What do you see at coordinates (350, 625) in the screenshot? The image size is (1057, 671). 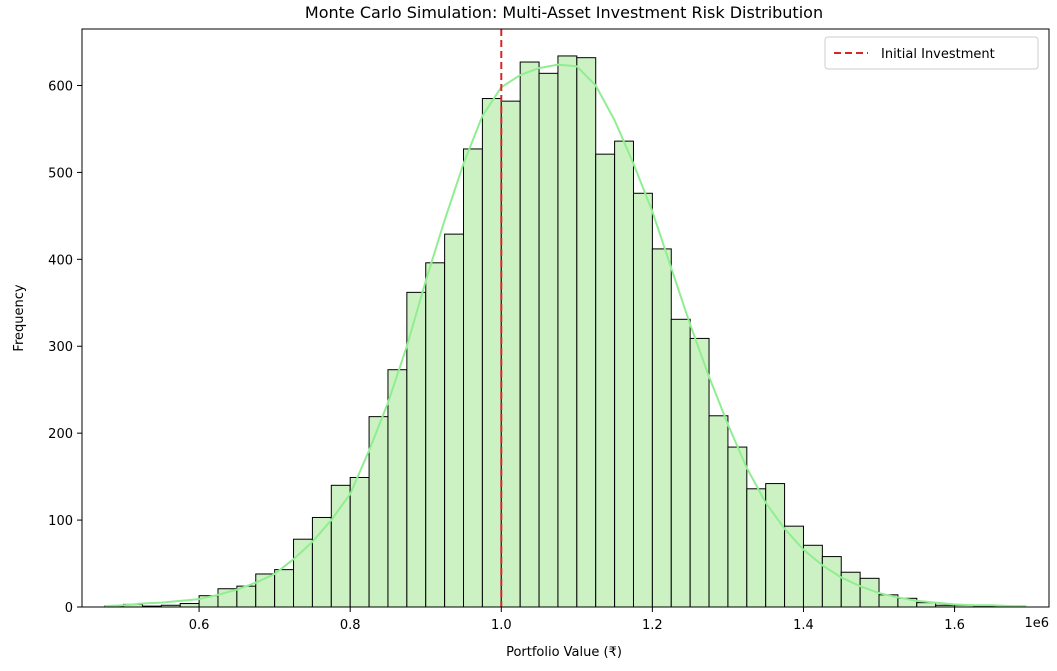 I see `x-tick-label: 0.8` at bounding box center [350, 625].